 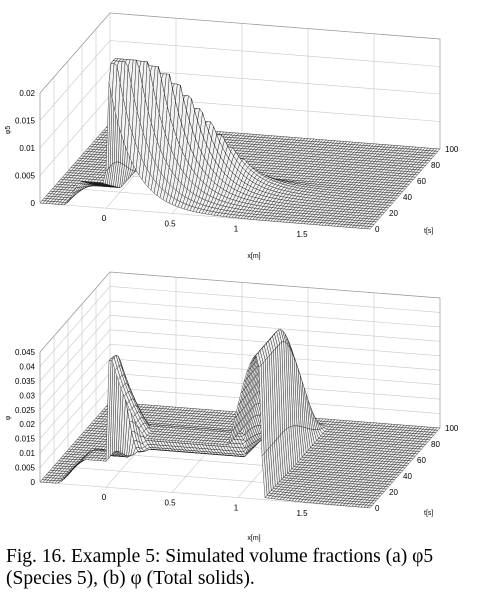 I want to click on a-xtick-label: 1, so click(x=236, y=229).